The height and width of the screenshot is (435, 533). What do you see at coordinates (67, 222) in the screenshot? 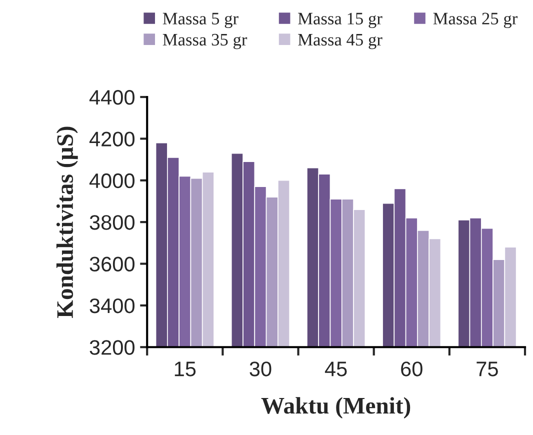
I see `y-axis-title: Konduktivitas (µS)` at bounding box center [67, 222].